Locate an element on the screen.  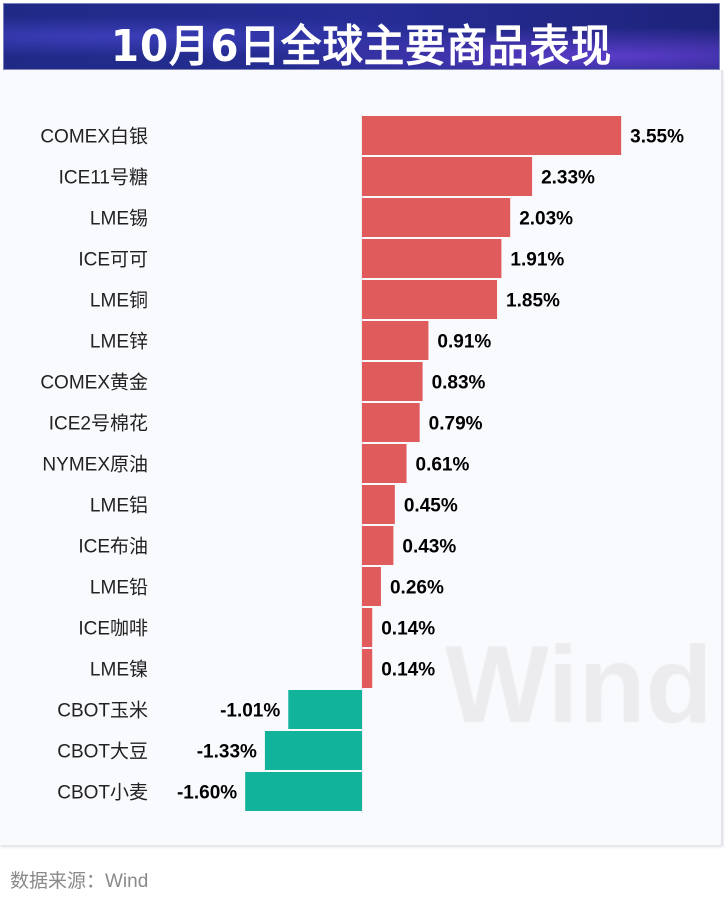
data-label: 0.26% is located at coordinates (417, 588).